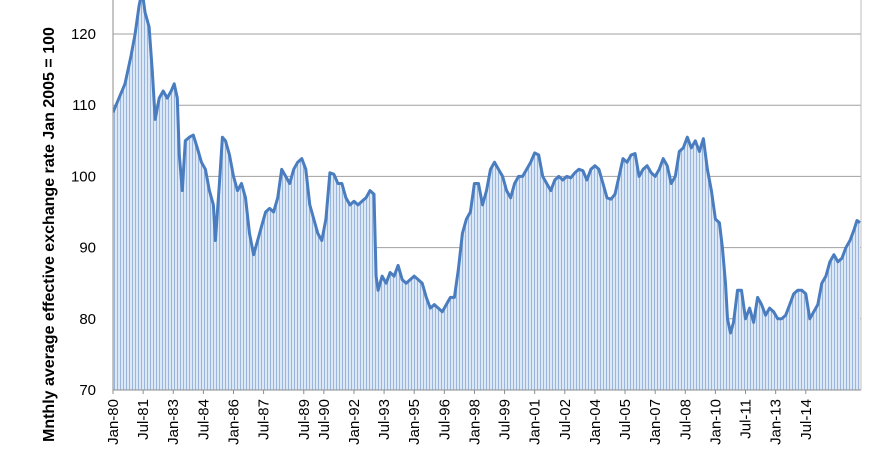 This screenshot has height=466, width=888. I want to click on x-tick-label: Jan-04, so click(595, 422).